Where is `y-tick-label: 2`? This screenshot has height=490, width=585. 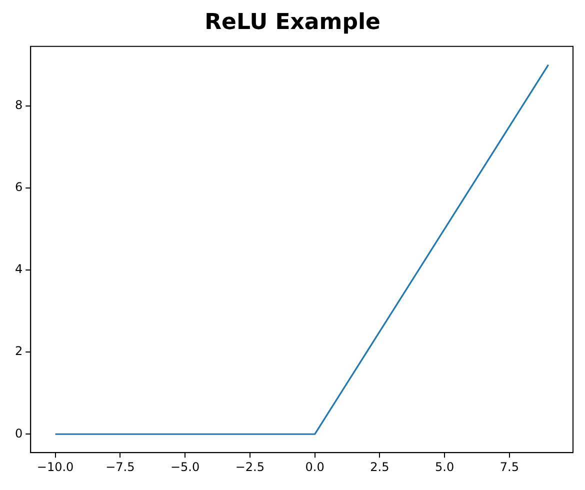
y-tick-label: 2 is located at coordinates (18, 351).